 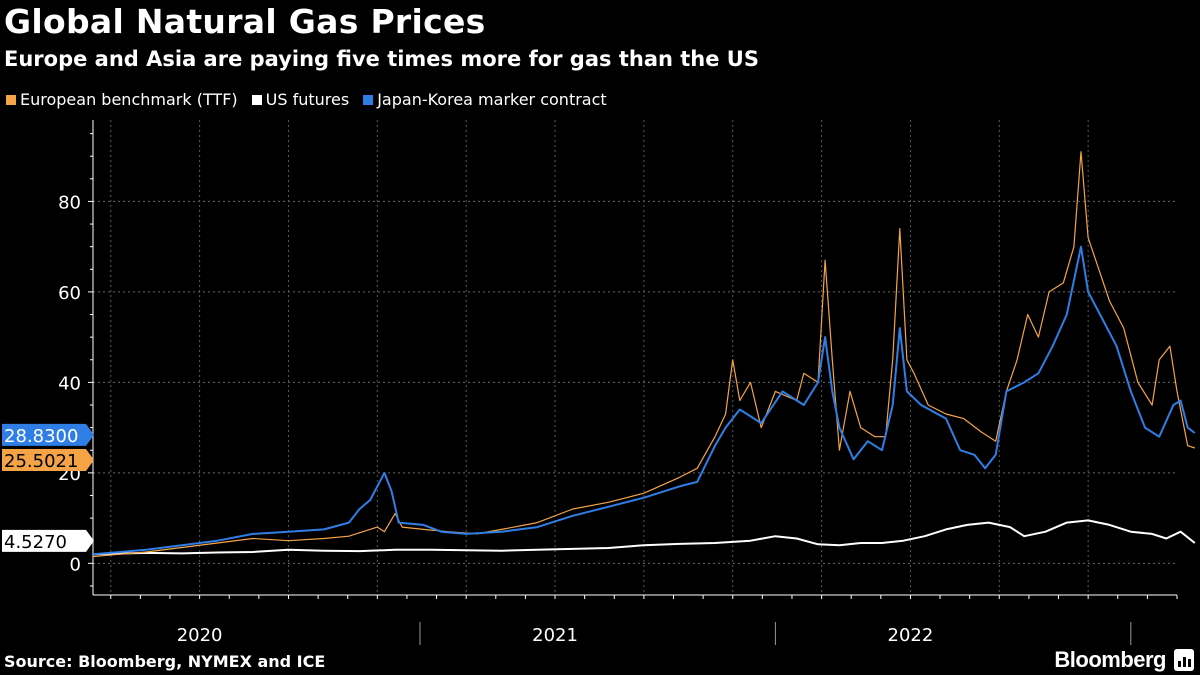 What do you see at coordinates (69, 383) in the screenshot?
I see `y-tick-label: 40` at bounding box center [69, 383].